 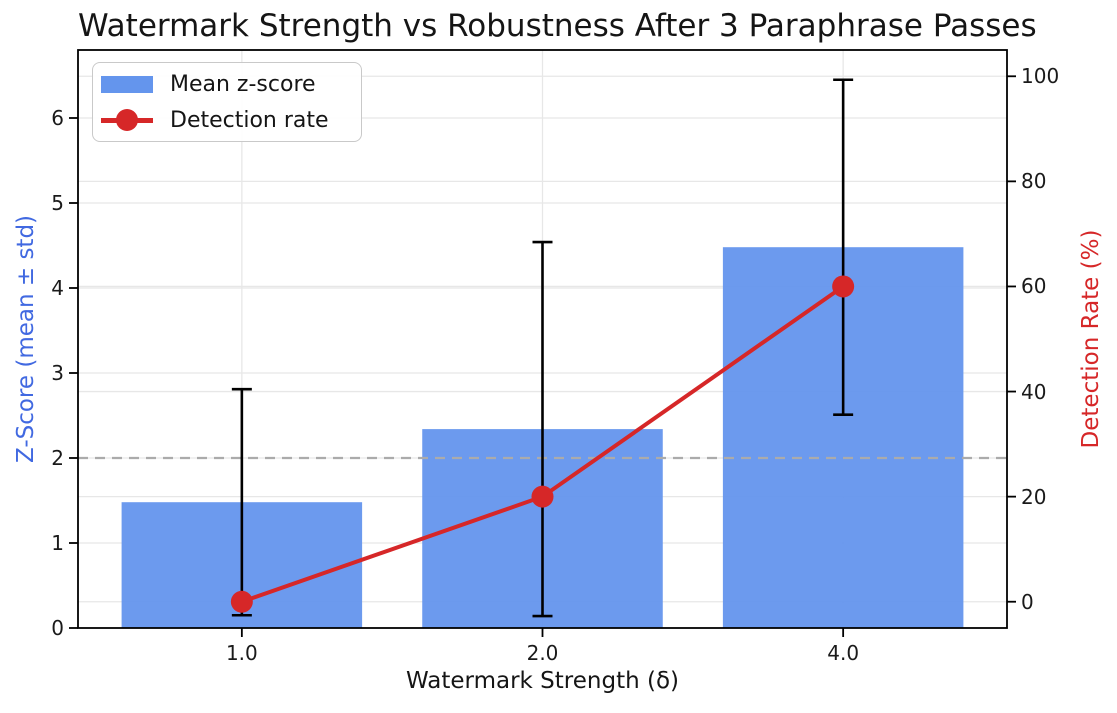 I want to click on y-tick-label-right: 0, so click(x=1027, y=601).